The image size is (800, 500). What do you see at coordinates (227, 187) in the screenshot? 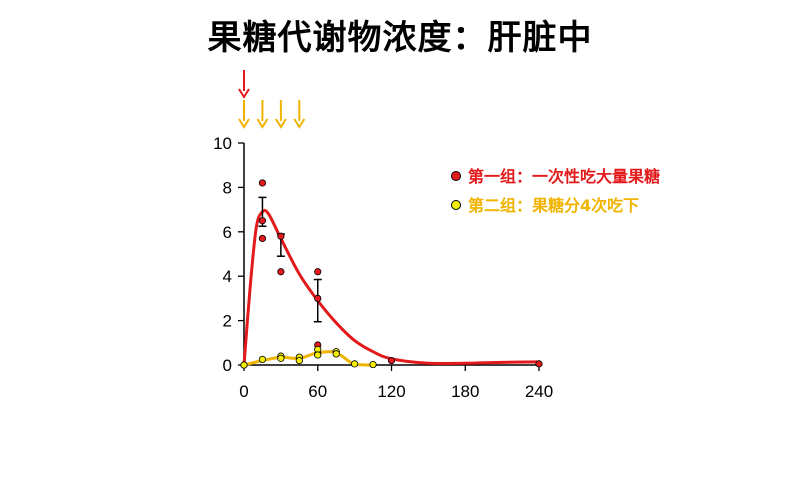
I see `y-tick-label: 8` at bounding box center [227, 187].